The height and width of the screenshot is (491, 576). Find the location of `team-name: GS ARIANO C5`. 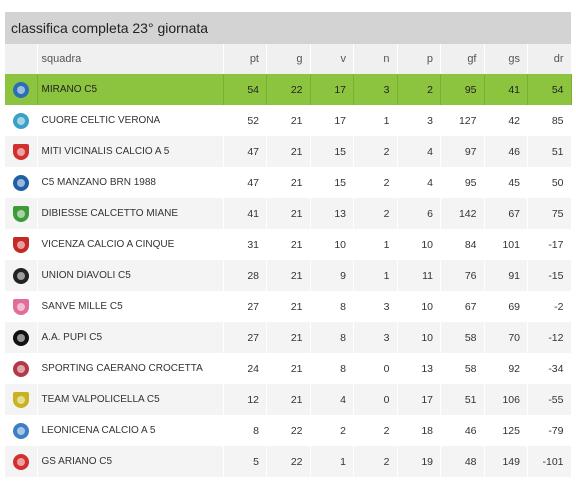

team-name: GS ARIANO C5 is located at coordinates (130, 461).